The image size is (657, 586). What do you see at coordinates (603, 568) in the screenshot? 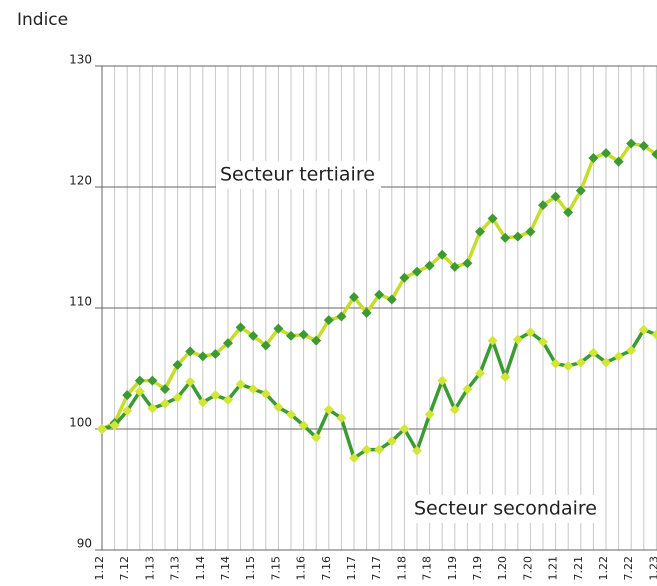
I see `x-tick-label: 1.22` at bounding box center [603, 568].